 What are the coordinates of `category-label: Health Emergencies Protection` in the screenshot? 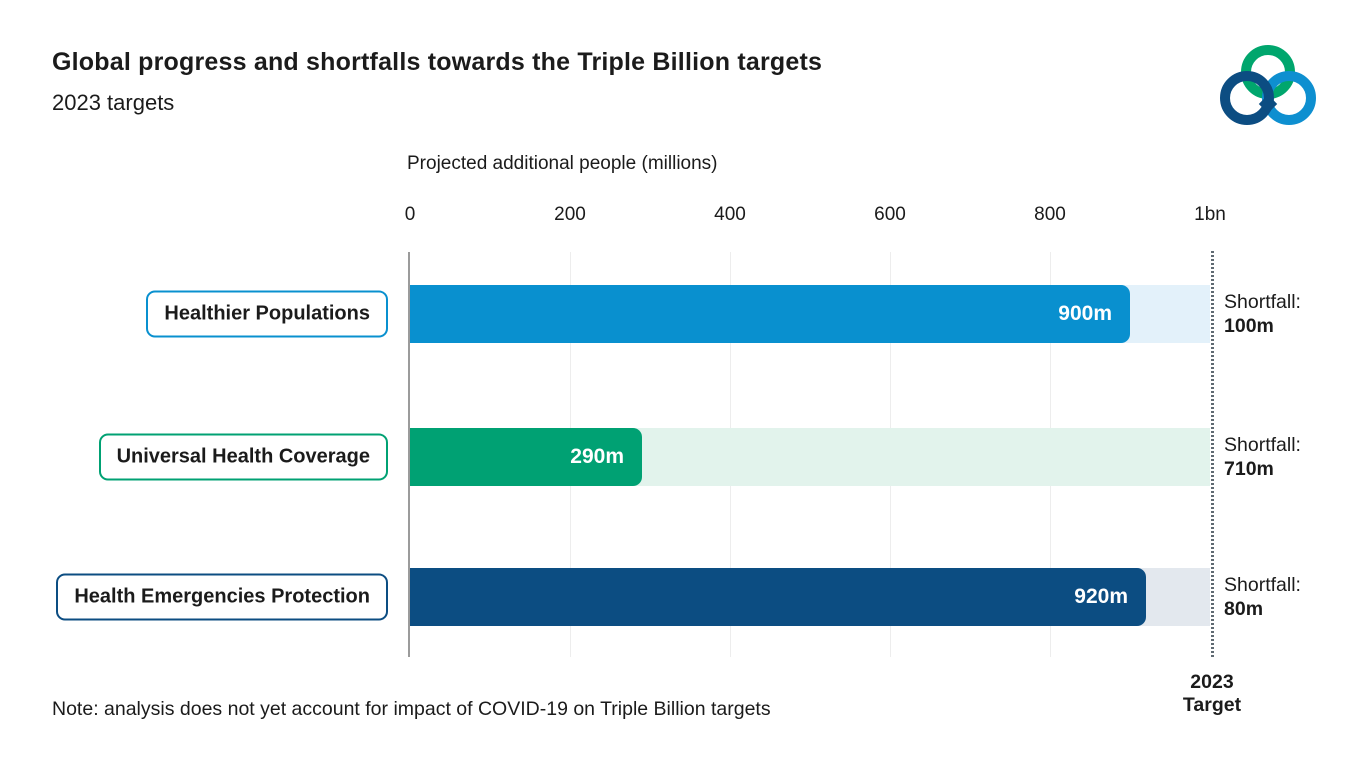 It's located at (222, 597).